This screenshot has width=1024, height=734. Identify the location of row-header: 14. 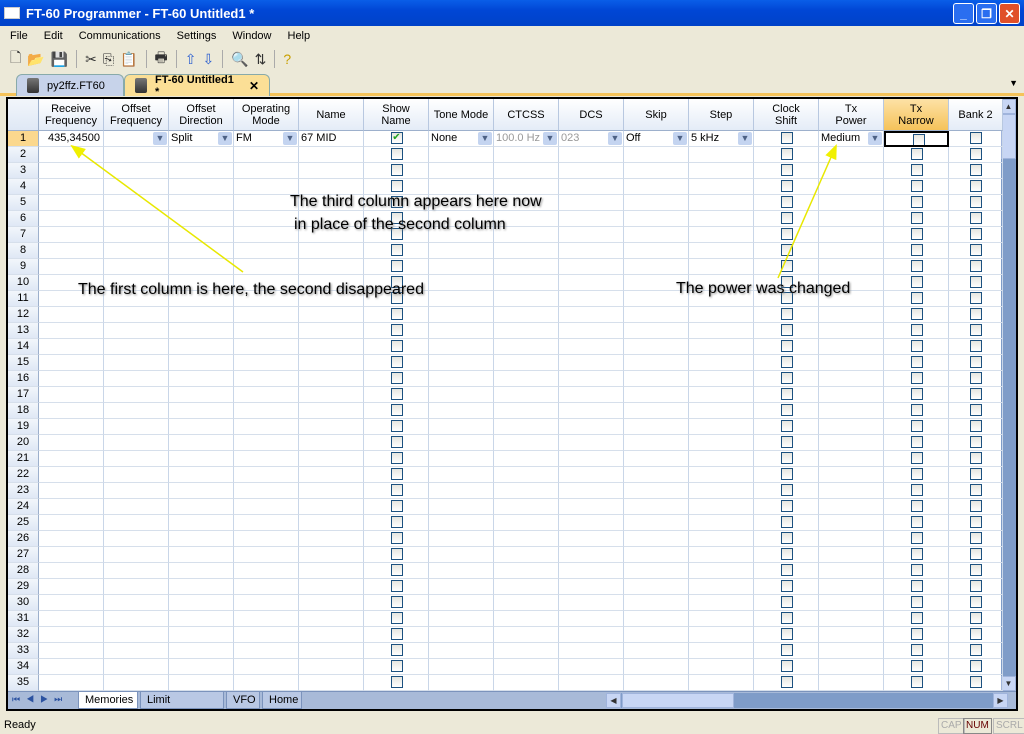
(23, 347).